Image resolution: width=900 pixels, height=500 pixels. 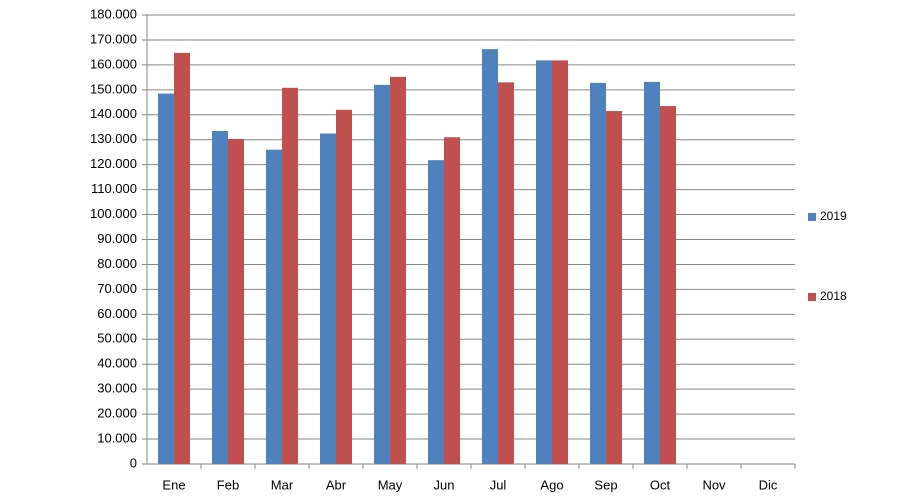 I want to click on y-tick-label: 120.000, so click(x=113, y=163).